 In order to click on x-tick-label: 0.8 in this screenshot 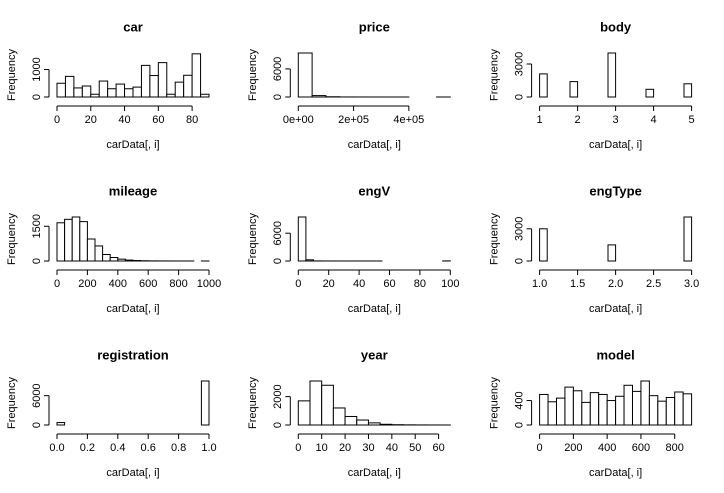, I will do `click(178, 448)`.